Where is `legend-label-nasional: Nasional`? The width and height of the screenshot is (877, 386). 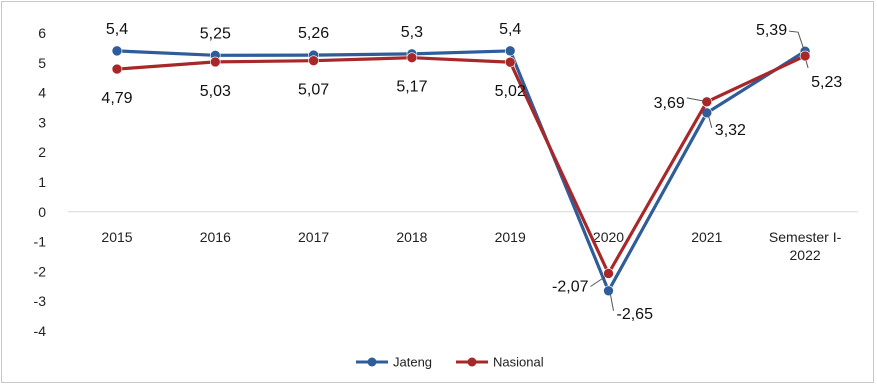 legend-label-nasional: Nasional is located at coordinates (518, 362).